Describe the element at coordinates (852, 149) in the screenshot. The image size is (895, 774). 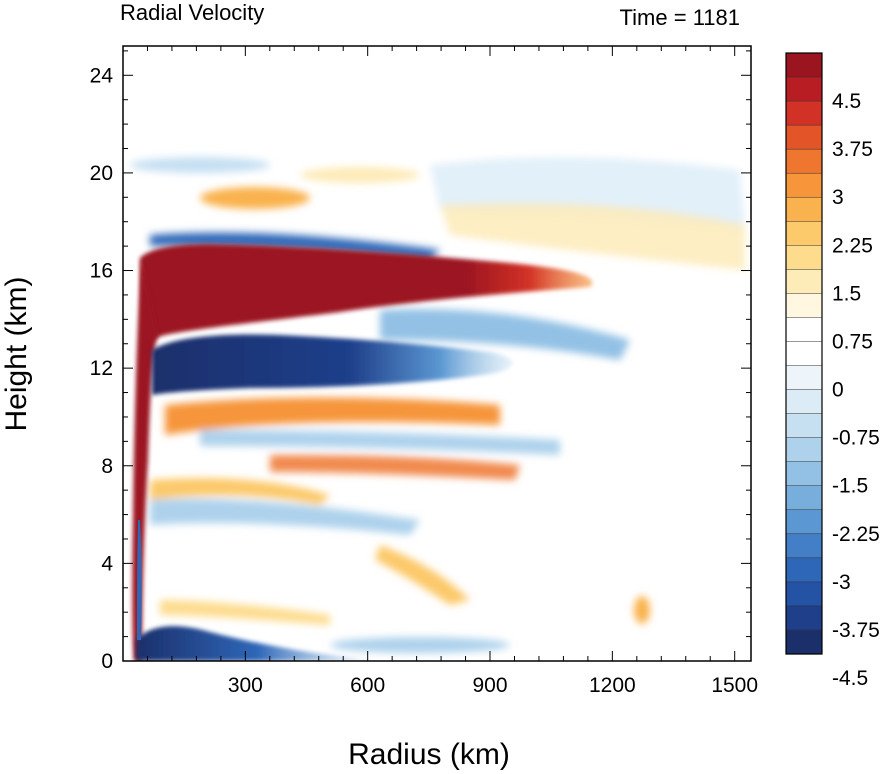
I see `colorbar-label: 3.75` at that location.